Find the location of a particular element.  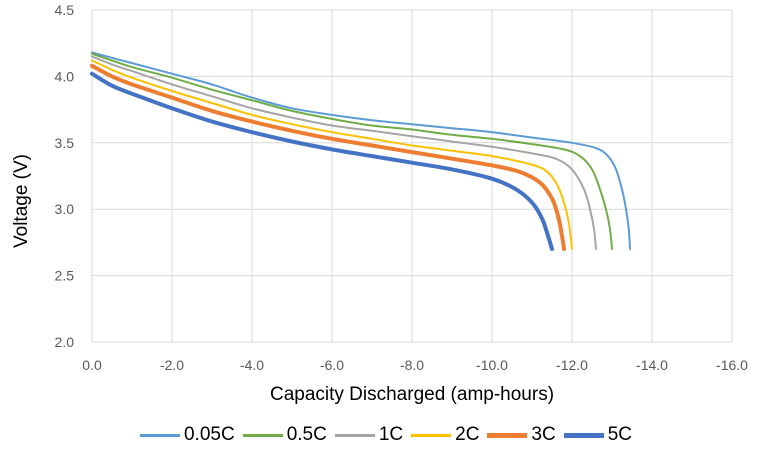

x-tick-label: -8.0 is located at coordinates (412, 365).